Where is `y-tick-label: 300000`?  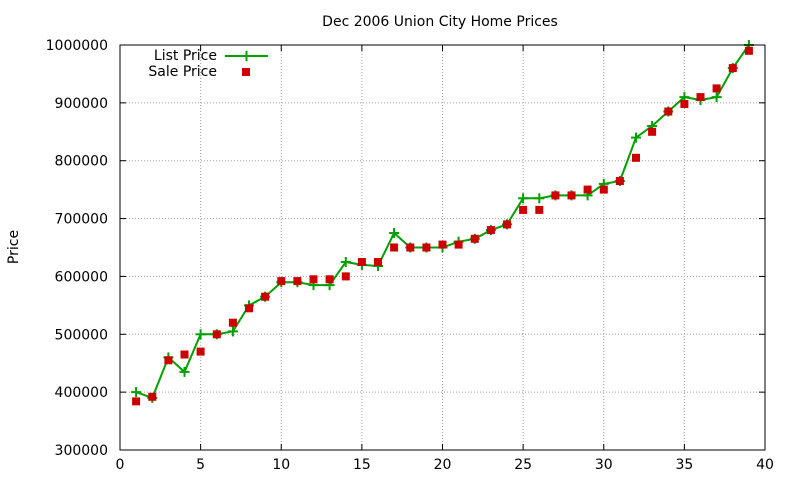
y-tick-label: 300000 is located at coordinates (81, 451).